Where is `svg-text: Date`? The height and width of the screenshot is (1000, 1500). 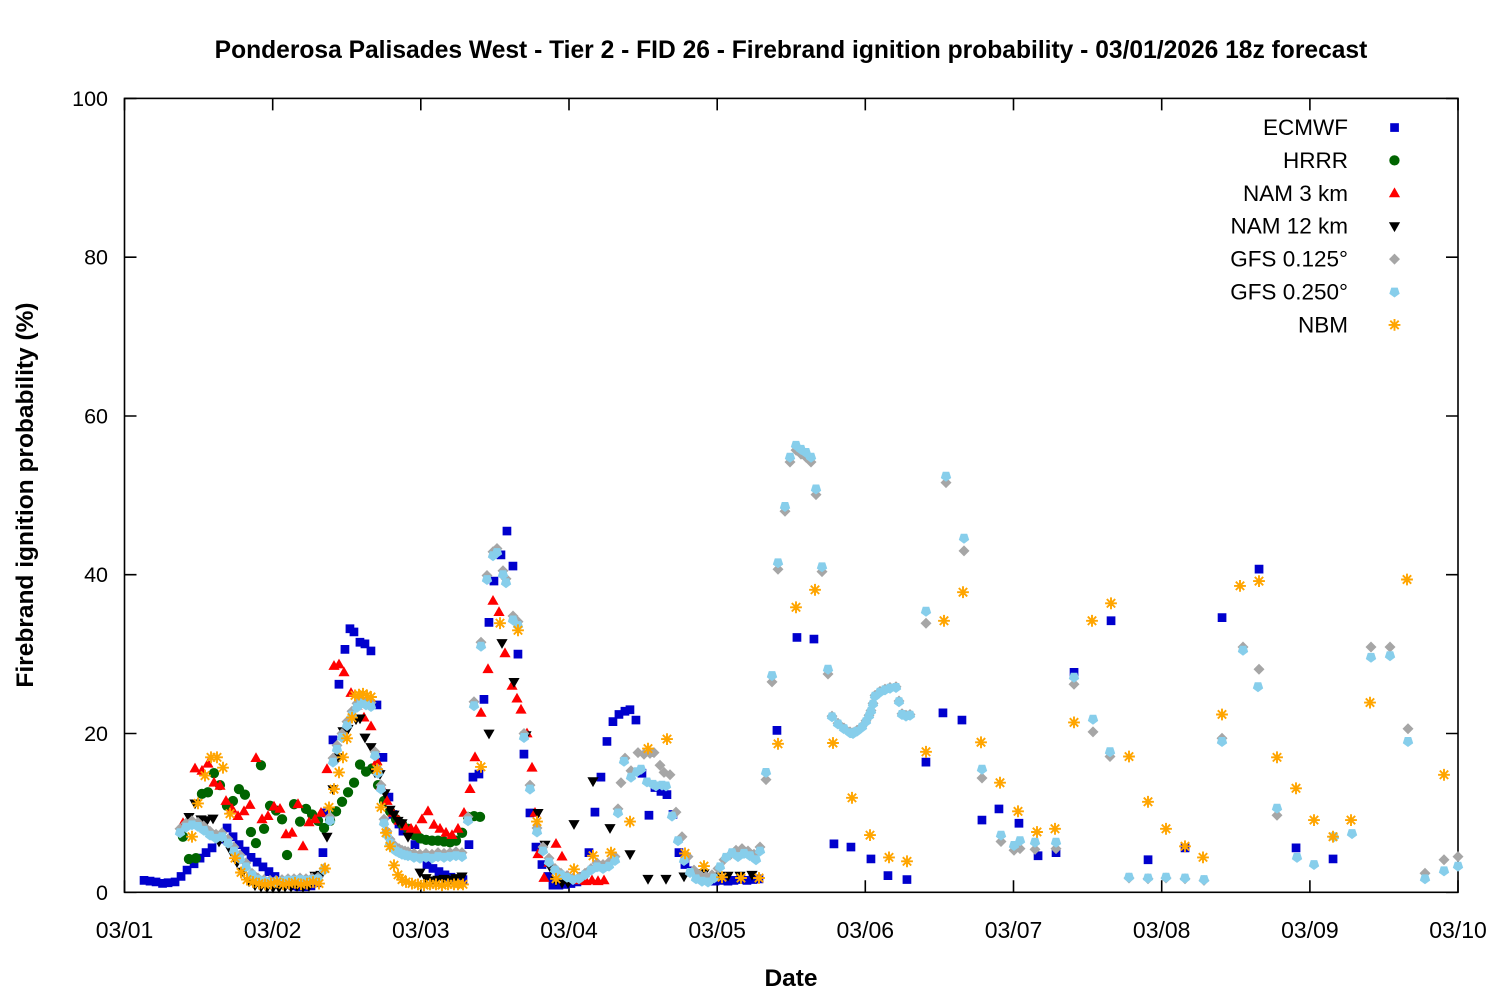 svg-text: Date is located at coordinates (790, 978).